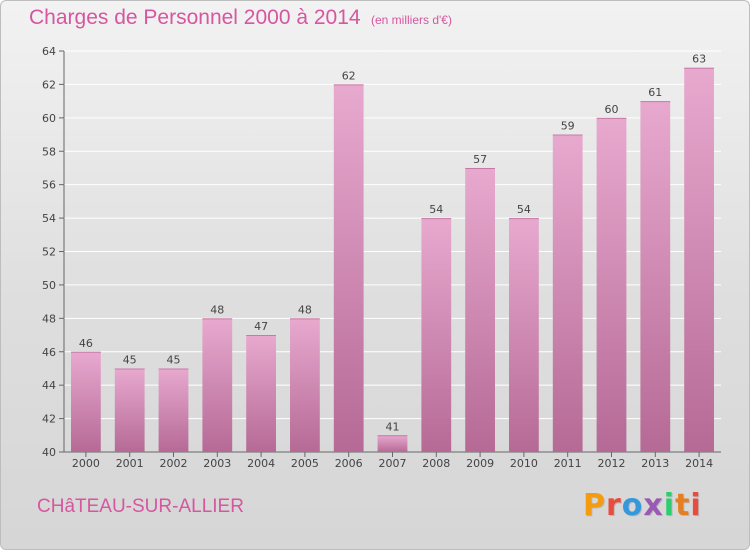 This screenshot has height=550, width=750. What do you see at coordinates (612, 109) in the screenshot?
I see `bar-value-label: 60` at bounding box center [612, 109].